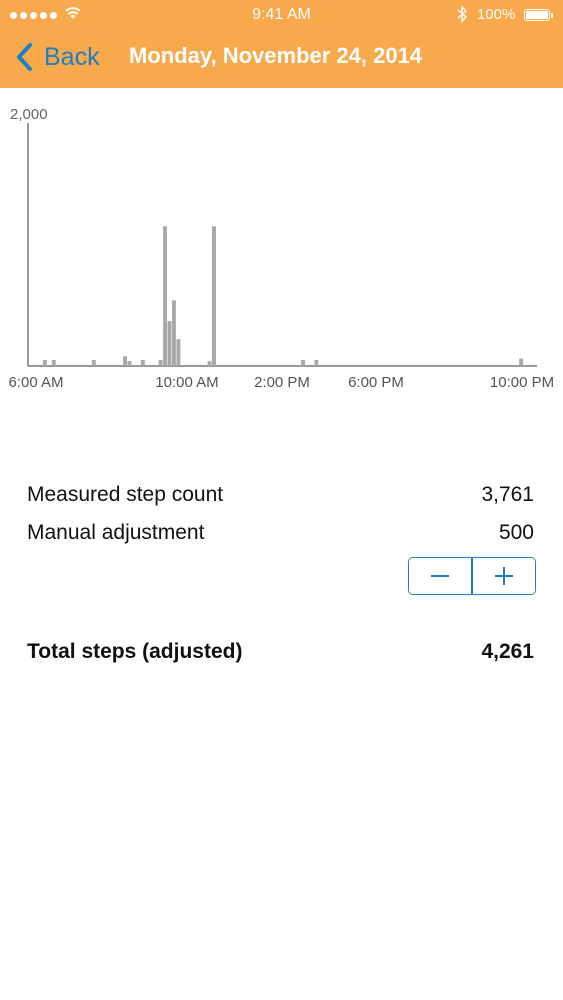 The height and width of the screenshot is (1000, 563). Describe the element at coordinates (507, 494) in the screenshot. I see `measured-step-value: 3,761` at that location.